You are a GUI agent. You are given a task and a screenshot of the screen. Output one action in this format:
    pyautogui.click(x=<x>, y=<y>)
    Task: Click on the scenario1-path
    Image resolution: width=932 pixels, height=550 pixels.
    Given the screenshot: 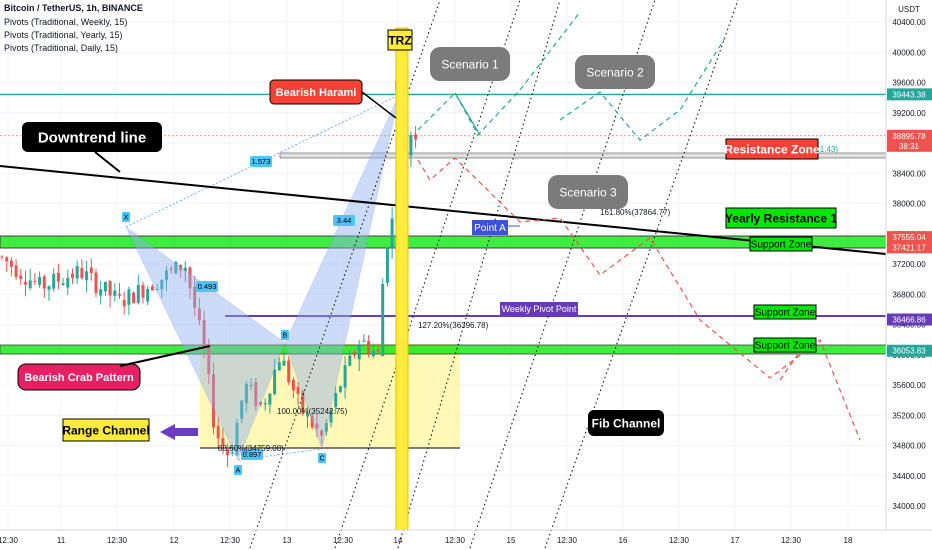 What is the action you would take?
    pyautogui.click(x=499, y=74)
    